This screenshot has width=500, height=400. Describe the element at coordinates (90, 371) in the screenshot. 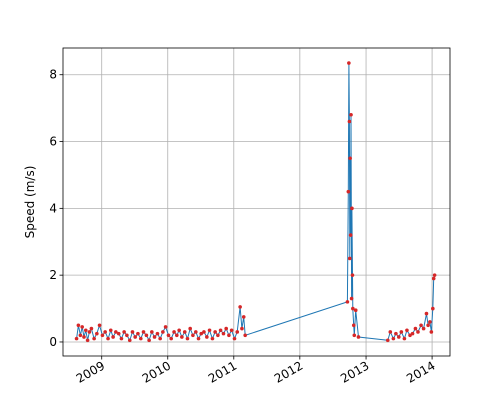

I see `x-tick-label: 2009` at that location.